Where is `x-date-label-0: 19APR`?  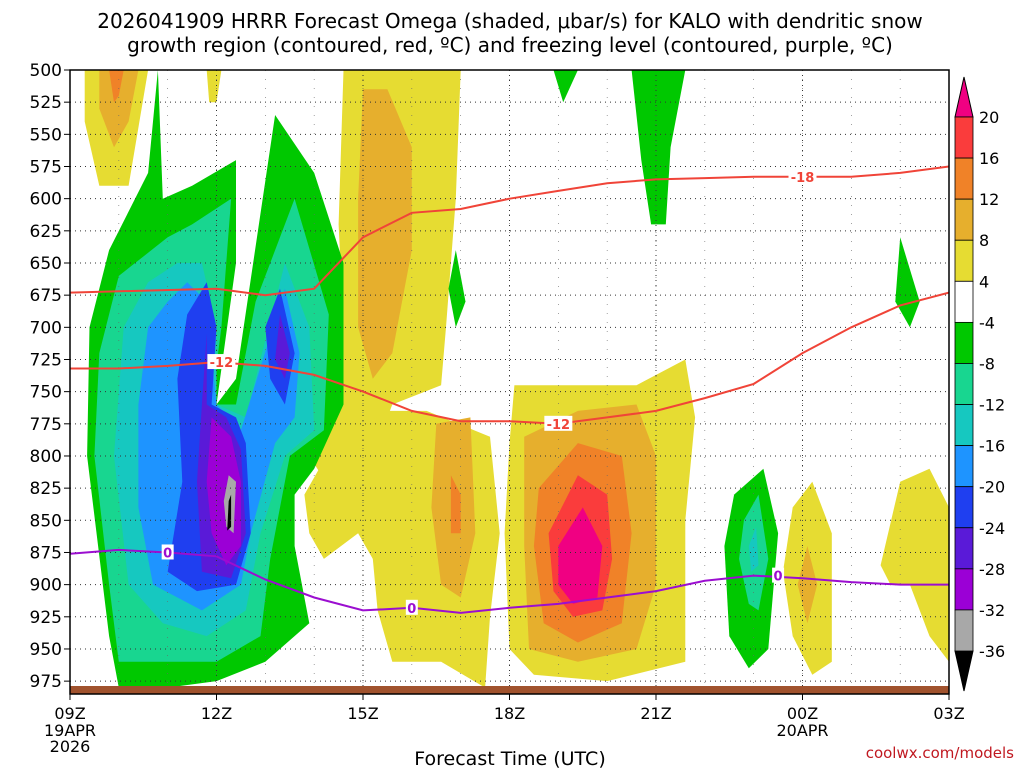 x-date-label-0: 19APR is located at coordinates (70, 730).